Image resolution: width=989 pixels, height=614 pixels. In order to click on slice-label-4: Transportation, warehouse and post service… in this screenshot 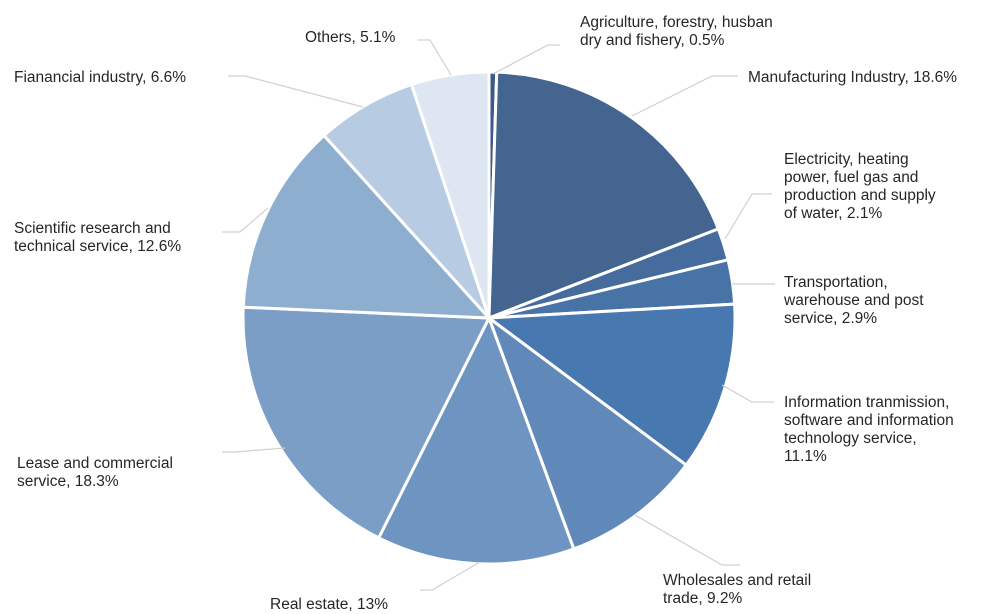, I will do `click(853, 300)`.